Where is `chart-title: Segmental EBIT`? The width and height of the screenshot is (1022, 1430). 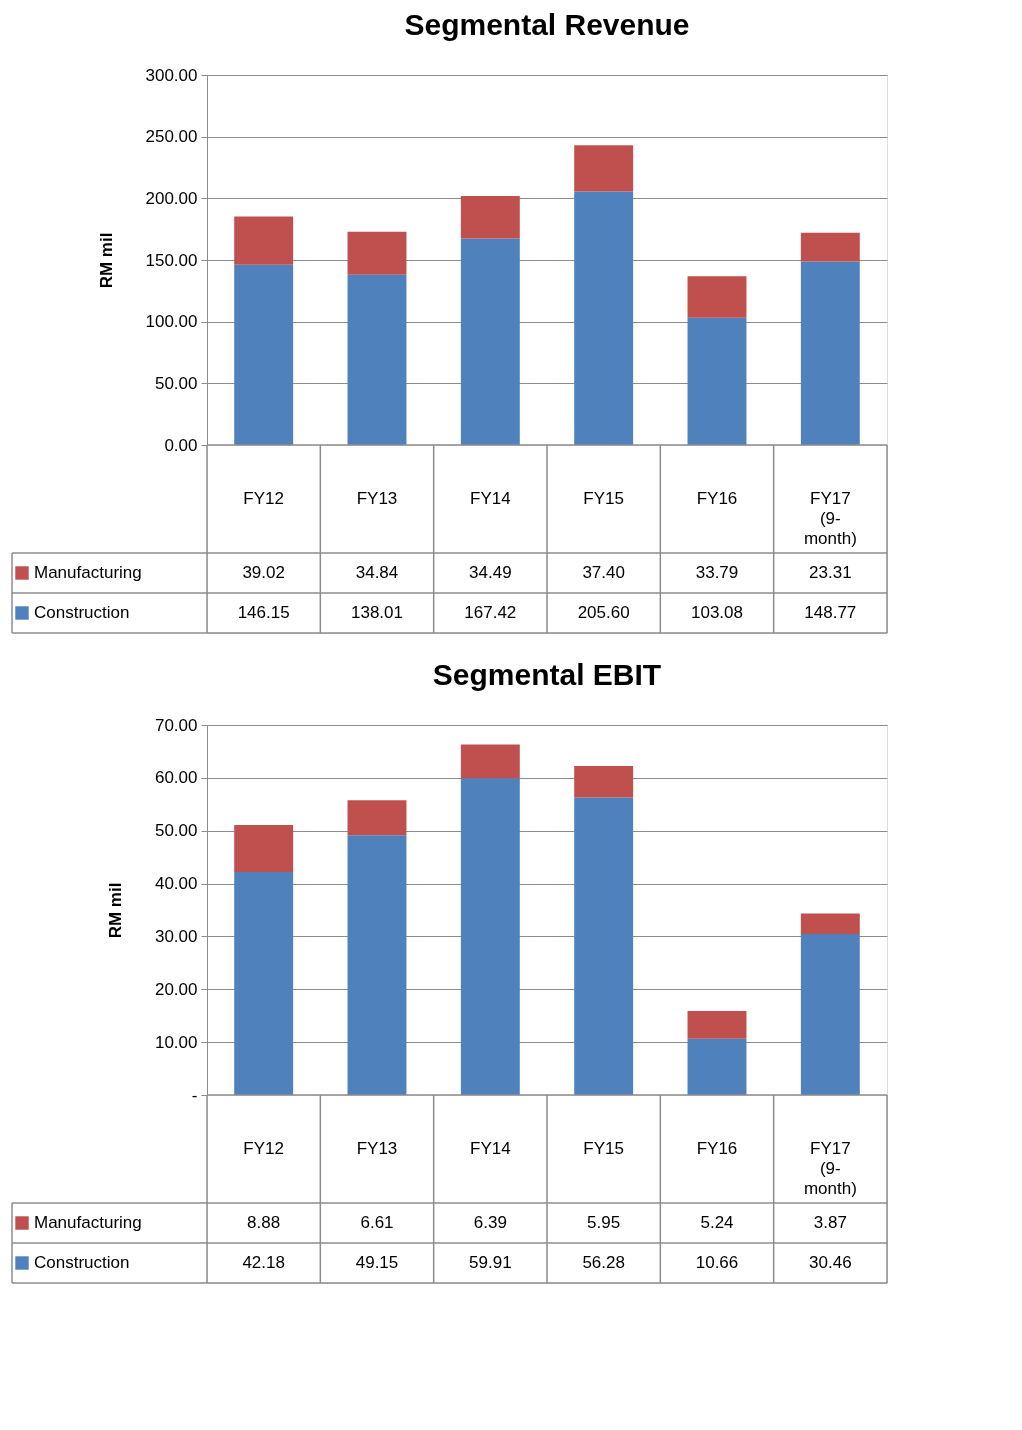
chart-title: Segmental EBIT is located at coordinates (547, 674).